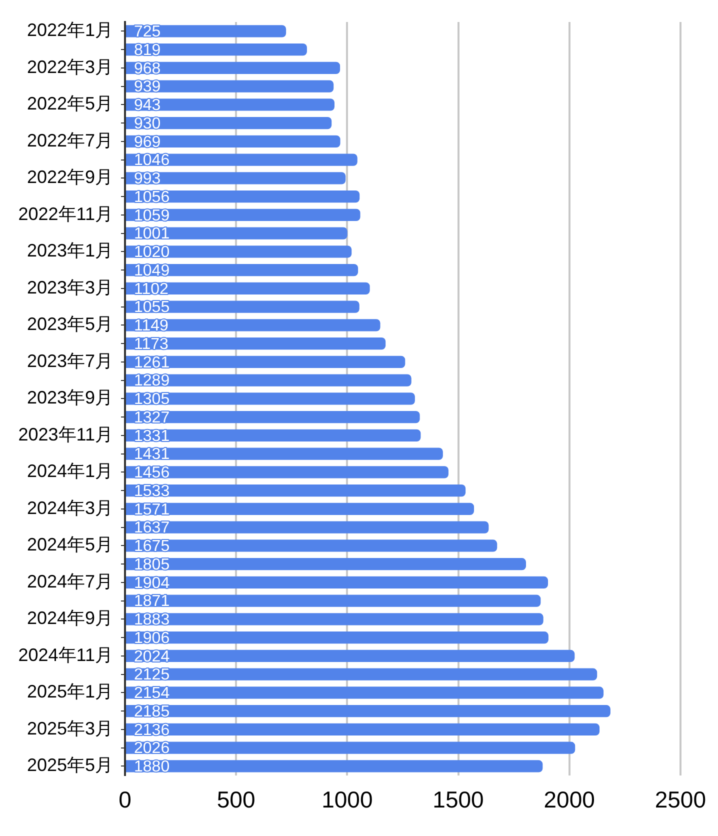  Describe the element at coordinates (152, 161) in the screenshot. I see `data-label: 1046` at that location.